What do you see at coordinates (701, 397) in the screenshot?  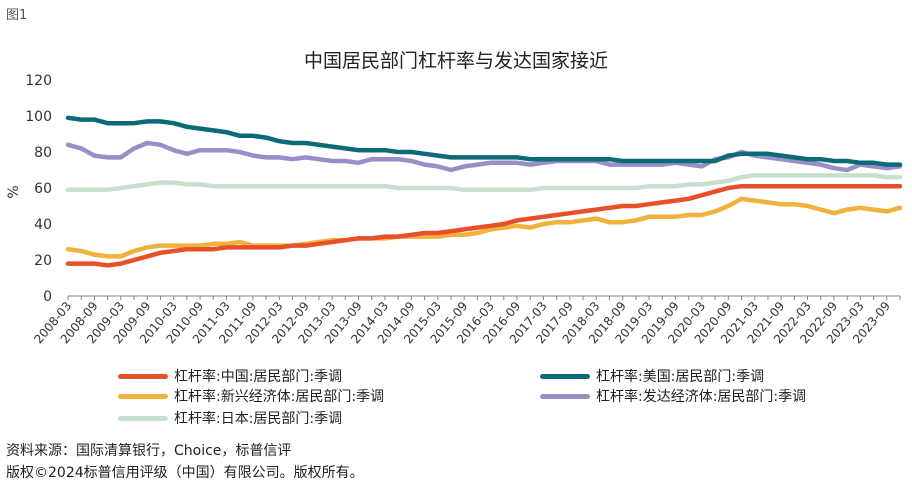 I see `legend-label: 杠杆率:发达经济体:居民部门:季调` at bounding box center [701, 397].